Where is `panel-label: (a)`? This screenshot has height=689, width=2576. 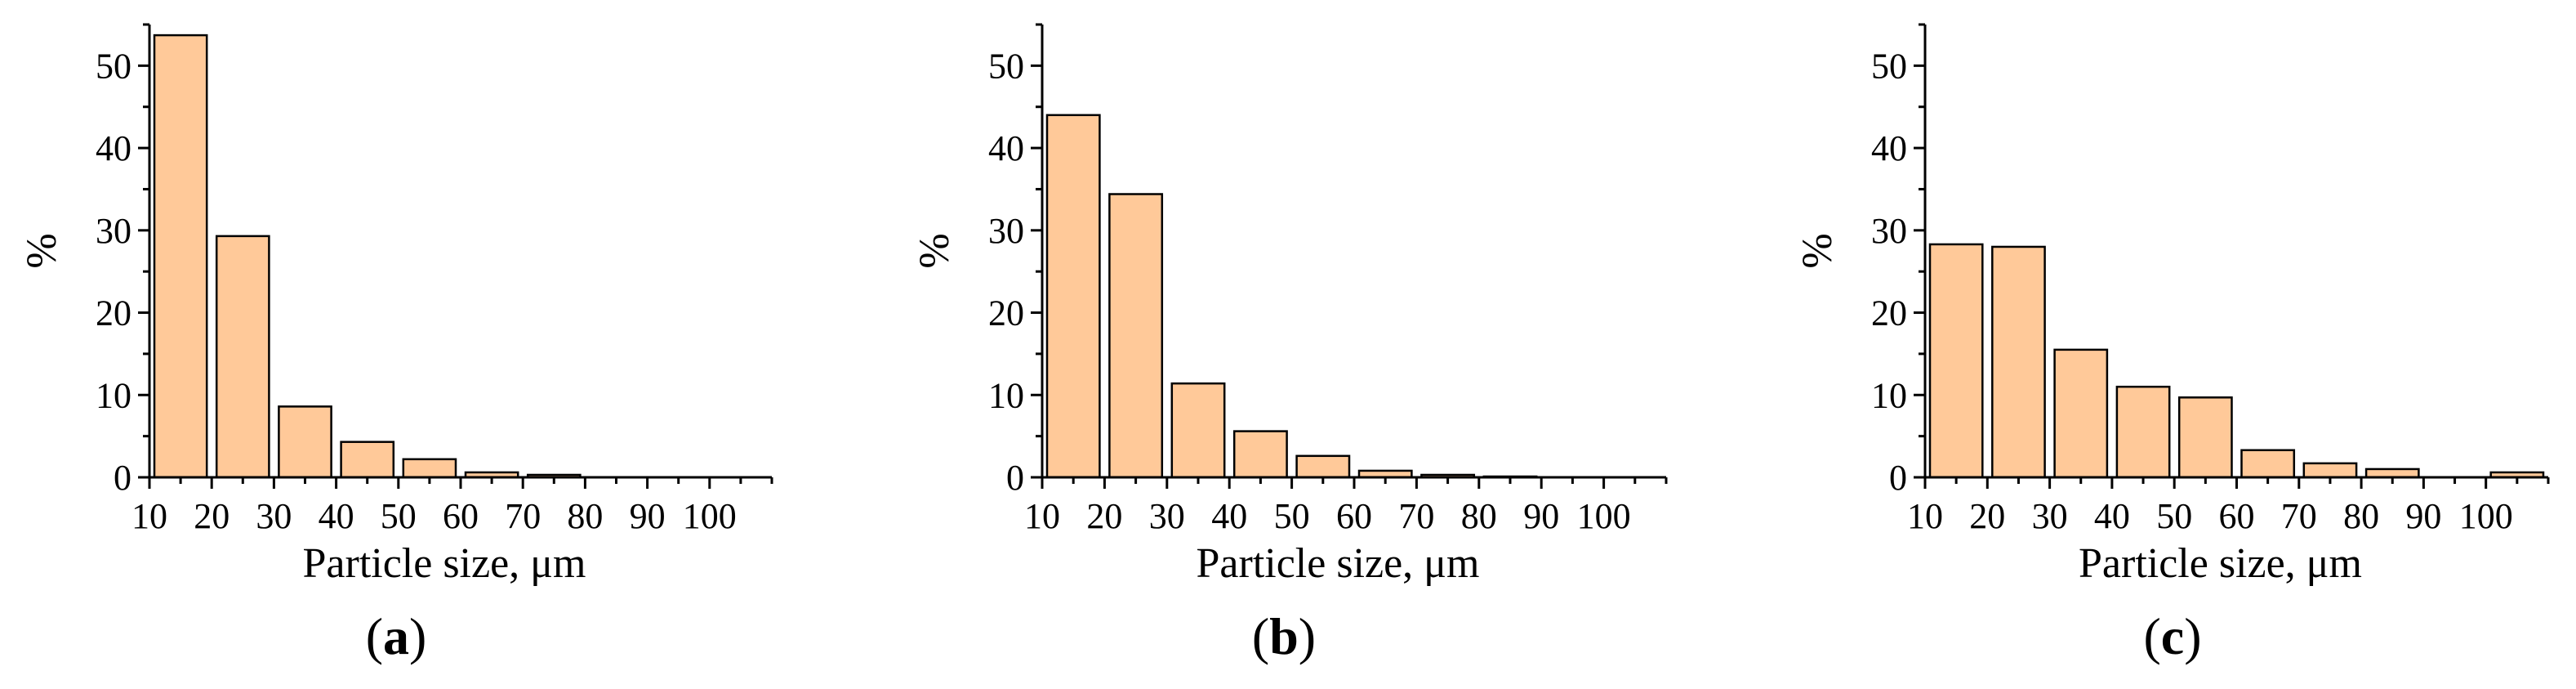
panel-label: (a) is located at coordinates (396, 636).